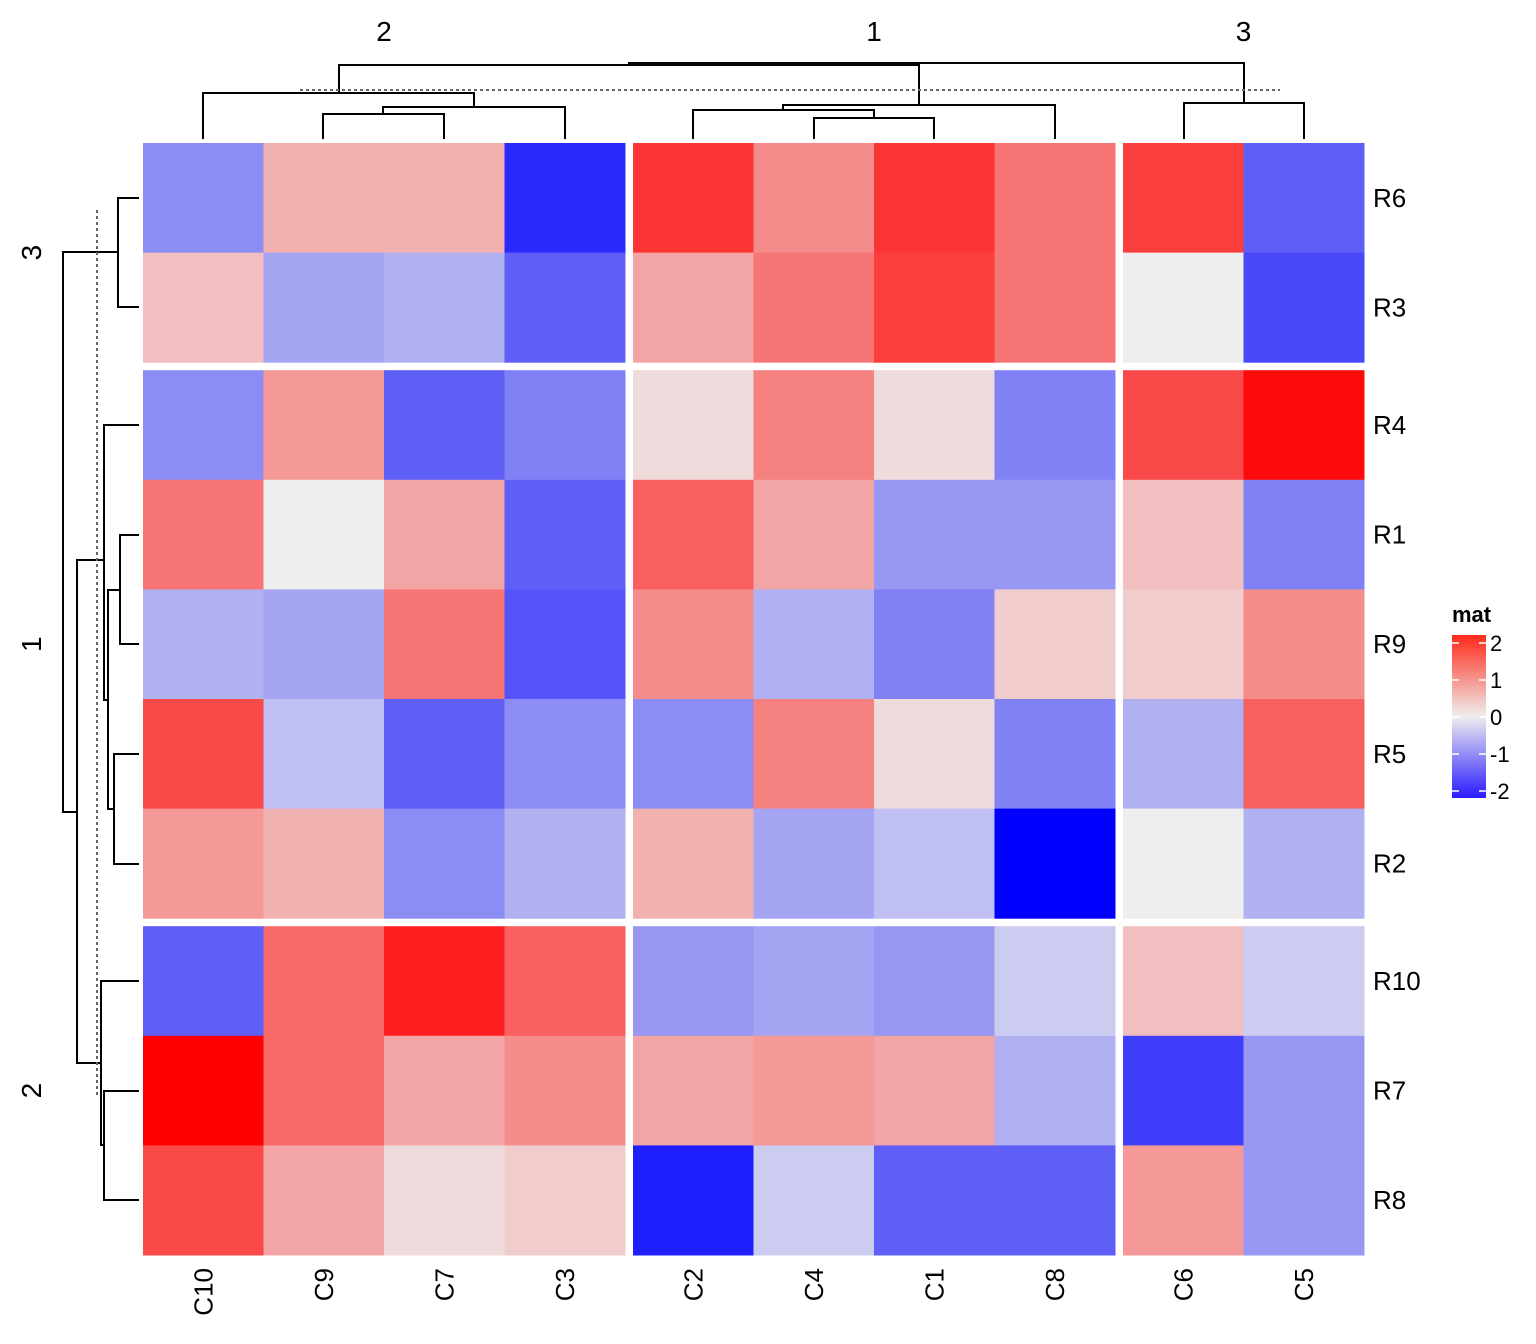 This screenshot has width=1536, height=1344. Describe the element at coordinates (444, 1284) in the screenshot. I see `column-label: C7` at that location.